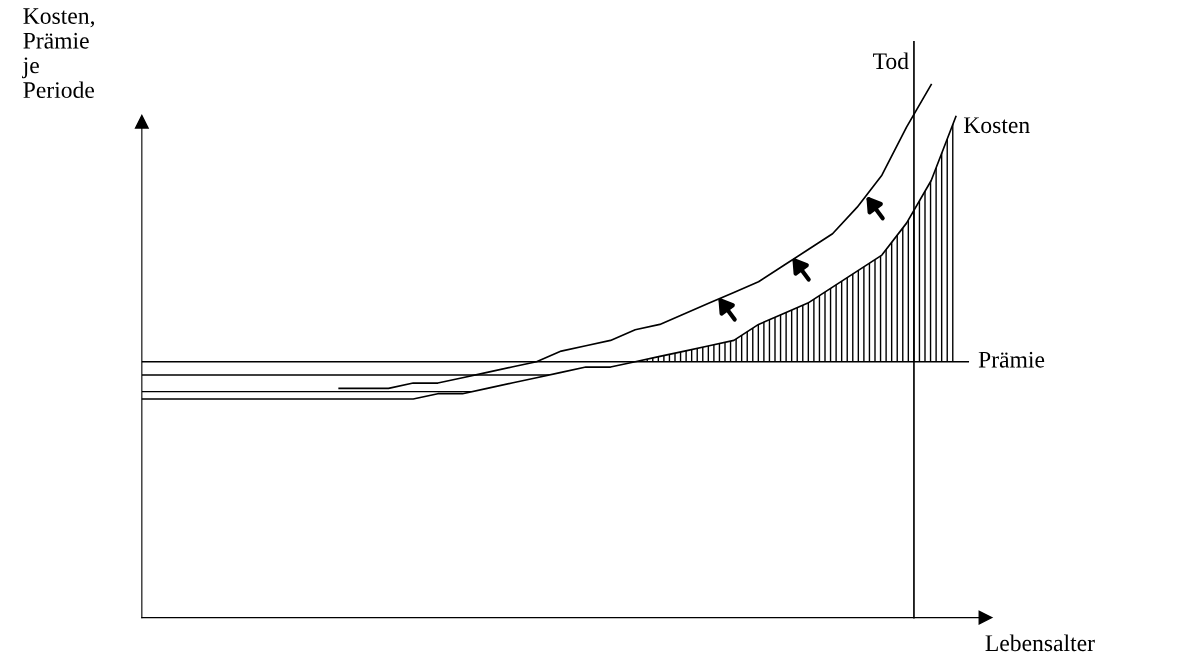 The width and height of the screenshot is (1182, 657). I want to click on series-label: Kosten, so click(996, 125).